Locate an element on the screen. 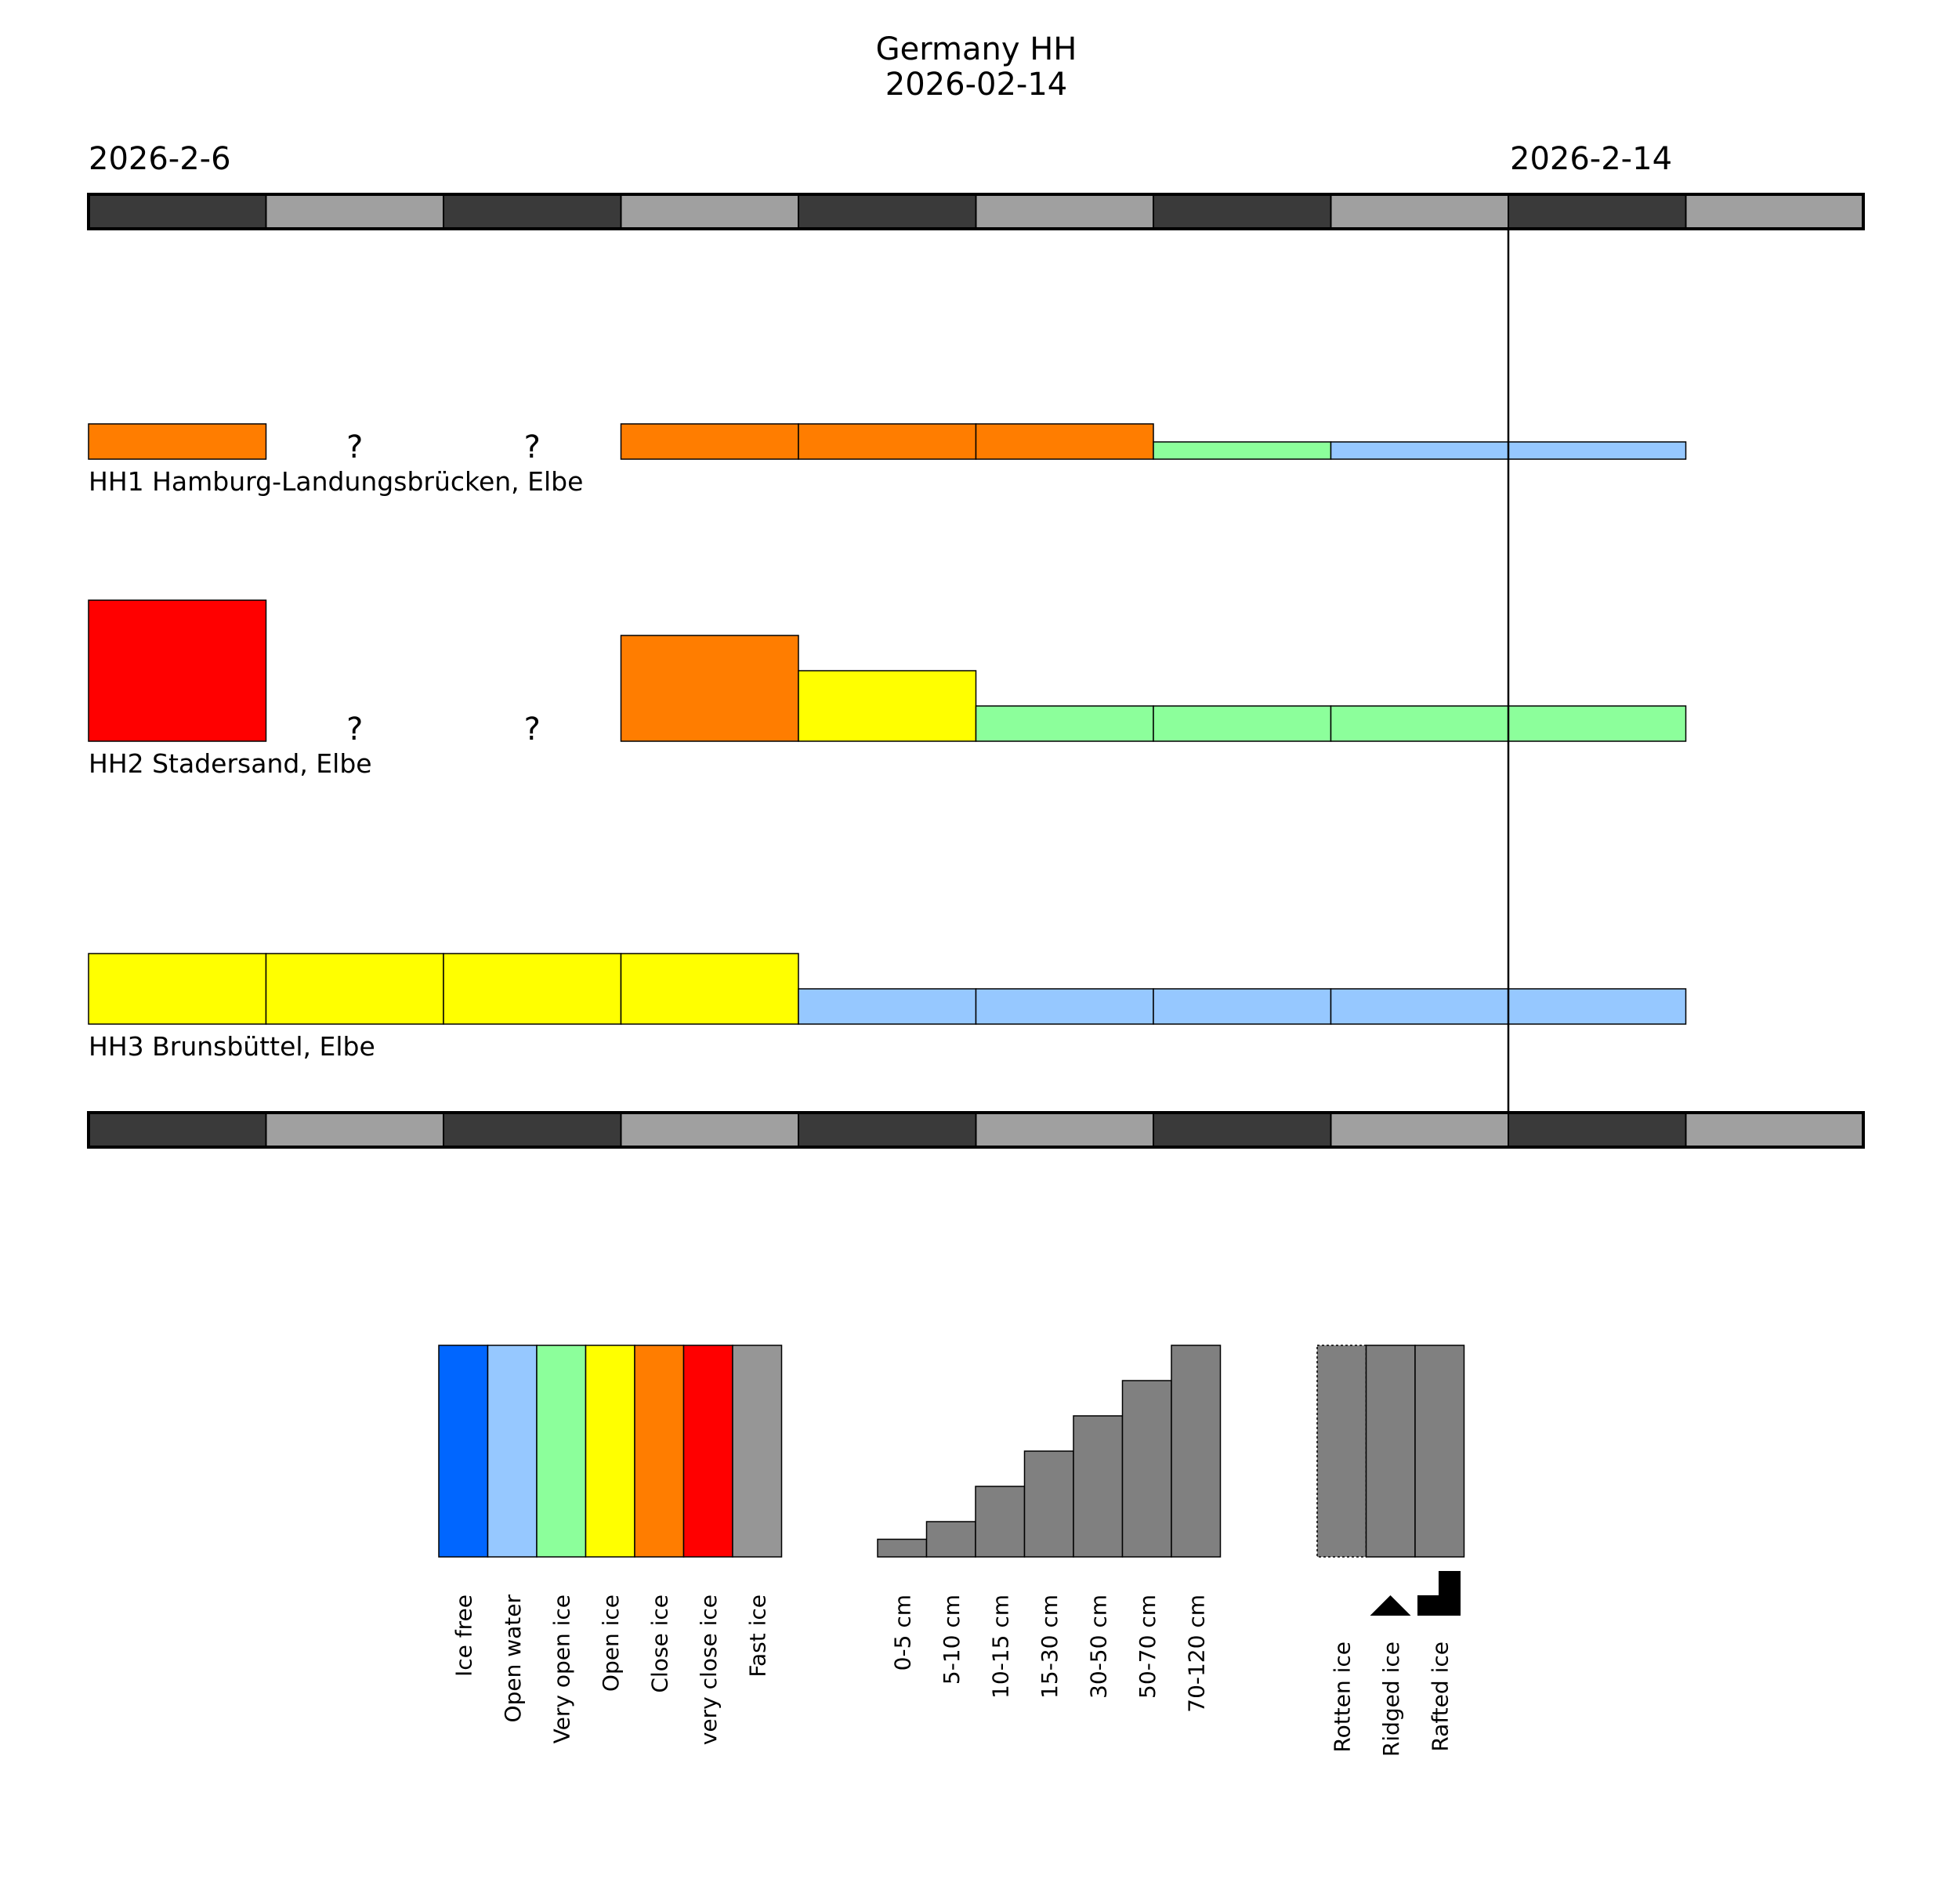 Image resolution: width=1944 pixels, height=1904 pixels. day-strip-top is located at coordinates (976, 211).